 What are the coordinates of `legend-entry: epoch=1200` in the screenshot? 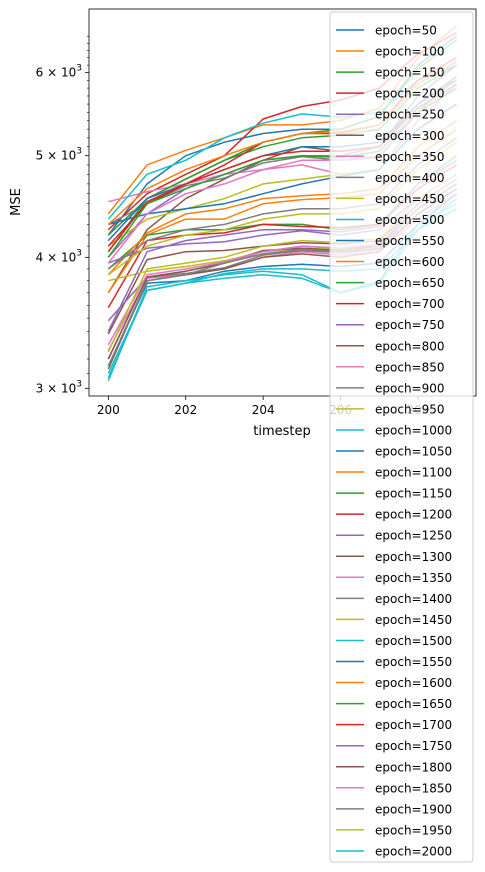 It's located at (394, 515).